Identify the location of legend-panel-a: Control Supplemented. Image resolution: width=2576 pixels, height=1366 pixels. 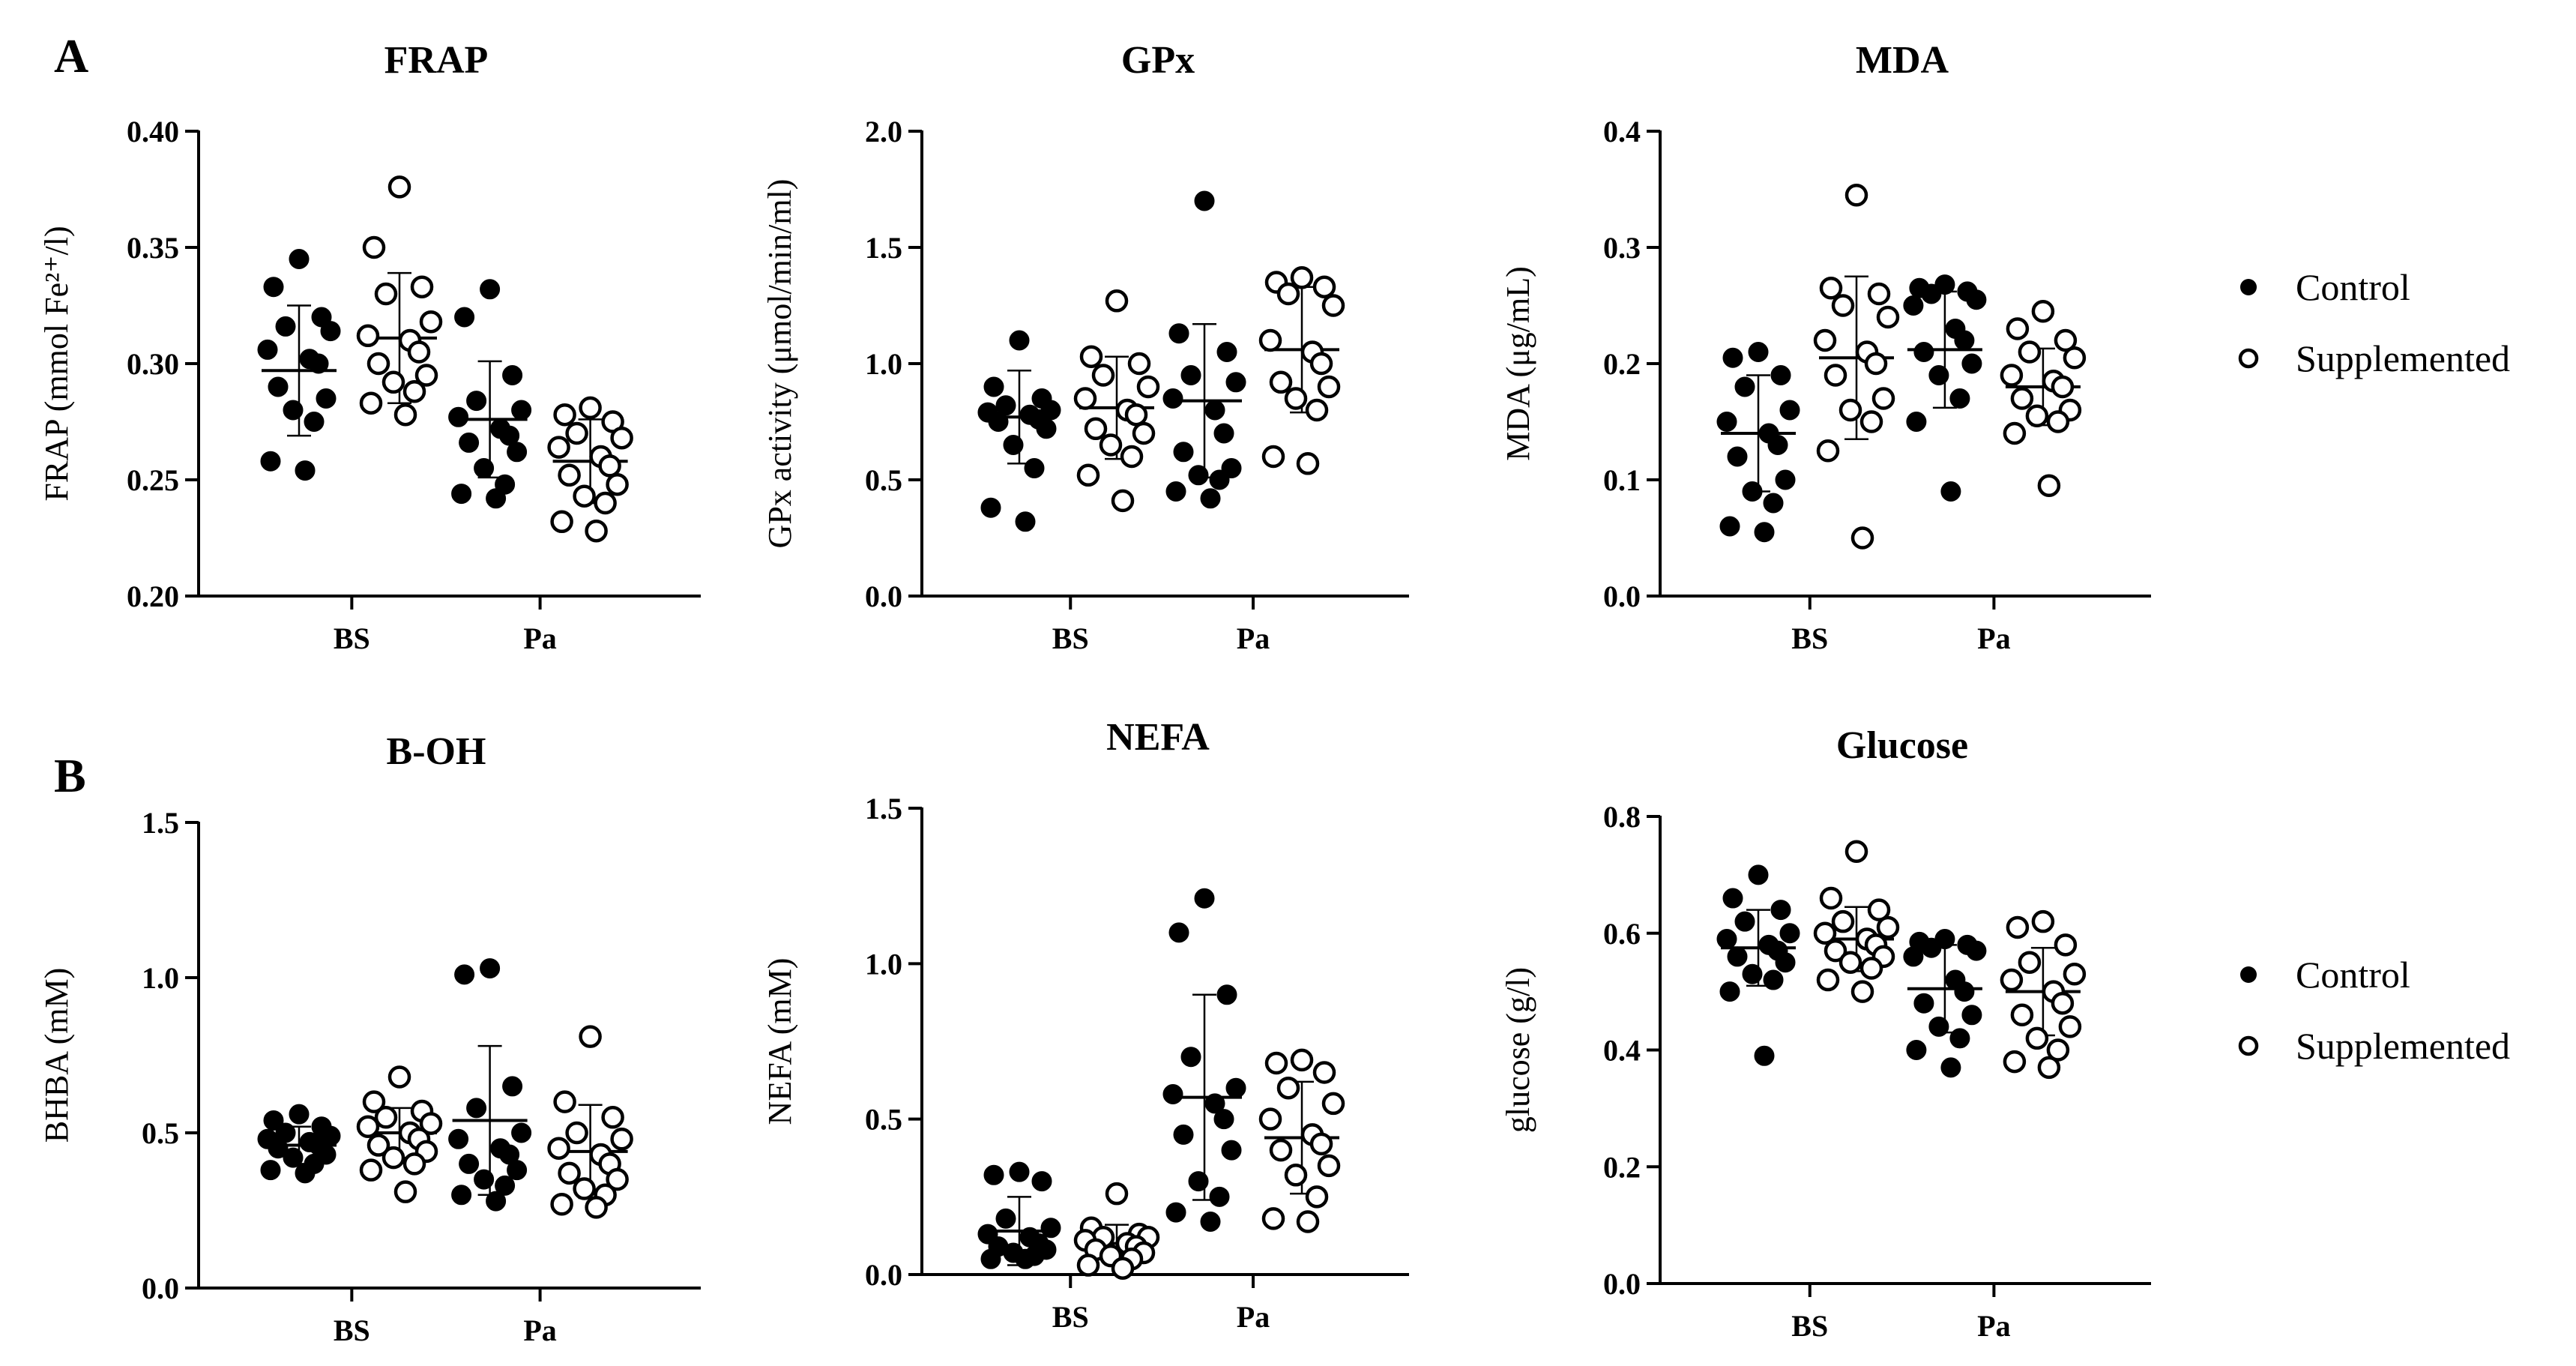
(2374, 322).